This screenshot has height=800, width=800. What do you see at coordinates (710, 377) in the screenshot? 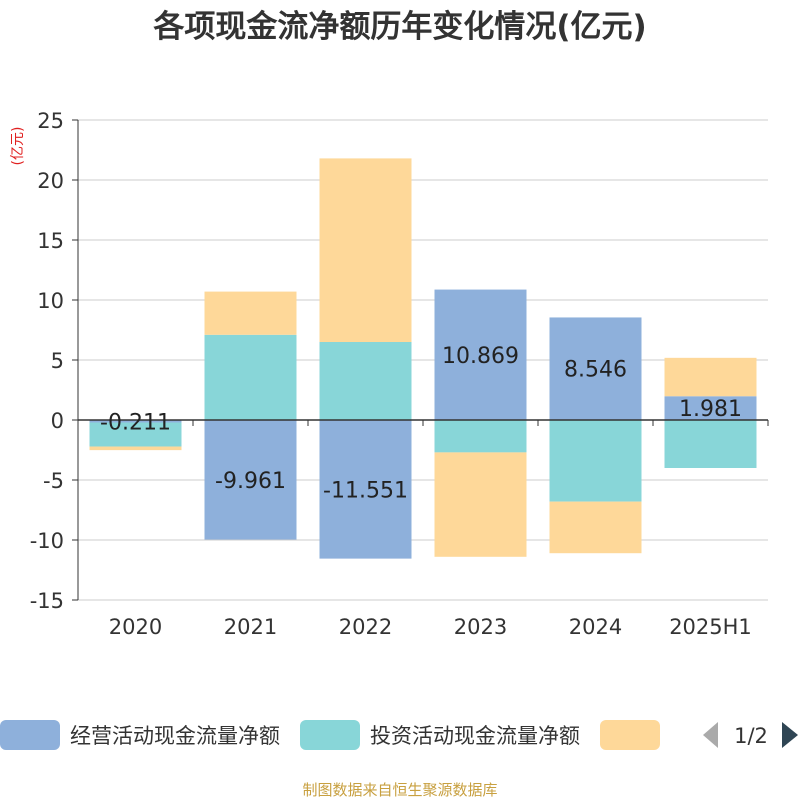
I see `bar-series3-2025H1` at bounding box center [710, 377].